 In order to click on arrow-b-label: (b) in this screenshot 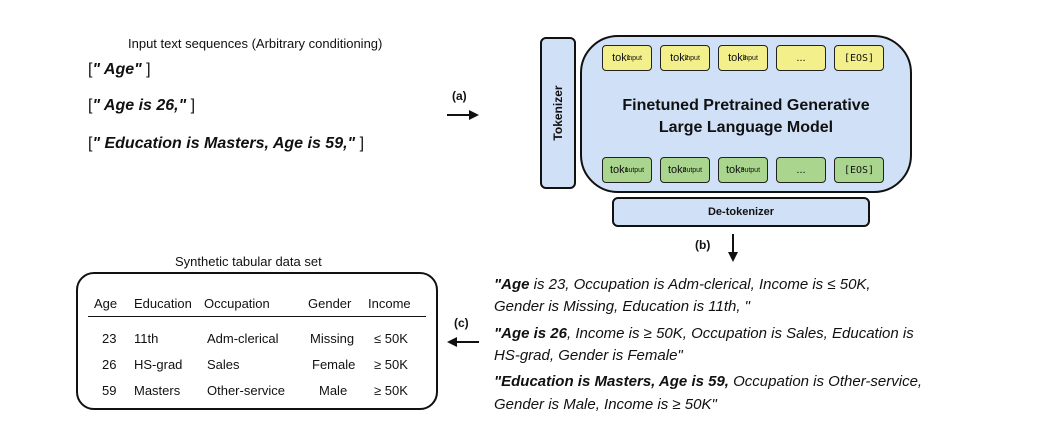, I will do `click(703, 245)`.